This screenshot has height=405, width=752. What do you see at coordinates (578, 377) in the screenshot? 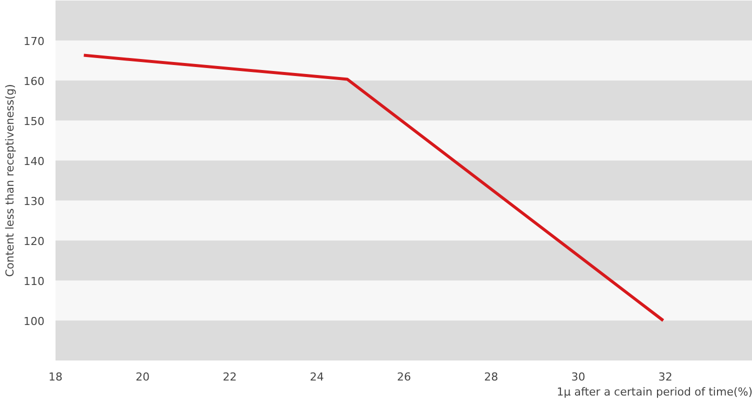
I see `x-tick-label: 30` at bounding box center [578, 377].